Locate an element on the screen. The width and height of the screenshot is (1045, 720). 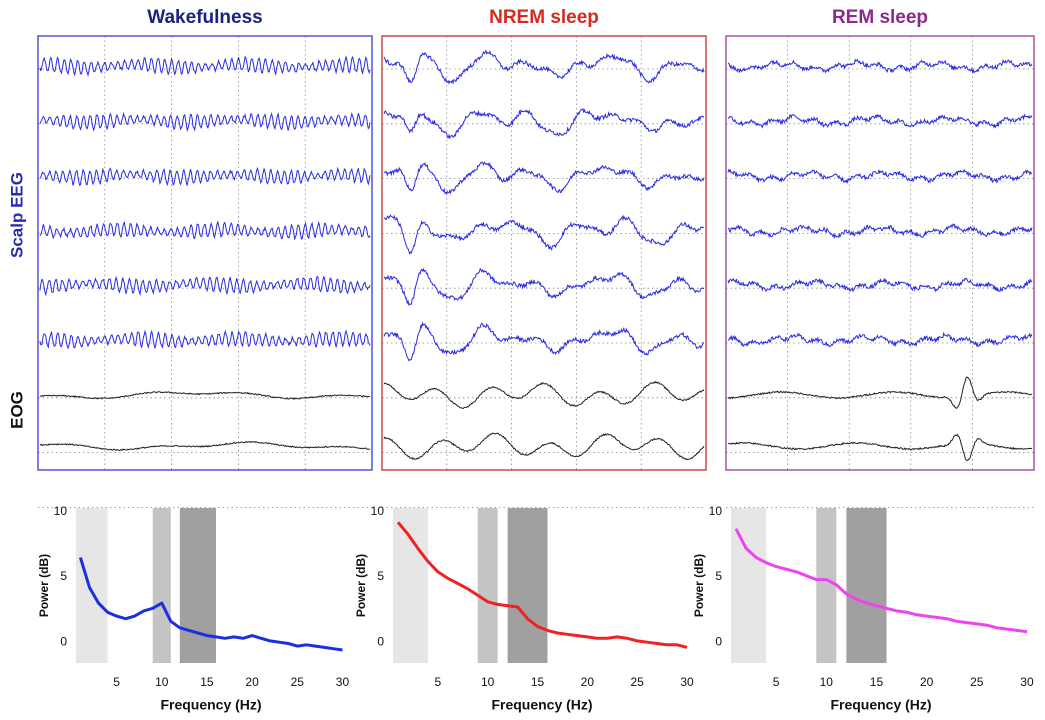
chart-title: Wakefulness is located at coordinates (204, 17).